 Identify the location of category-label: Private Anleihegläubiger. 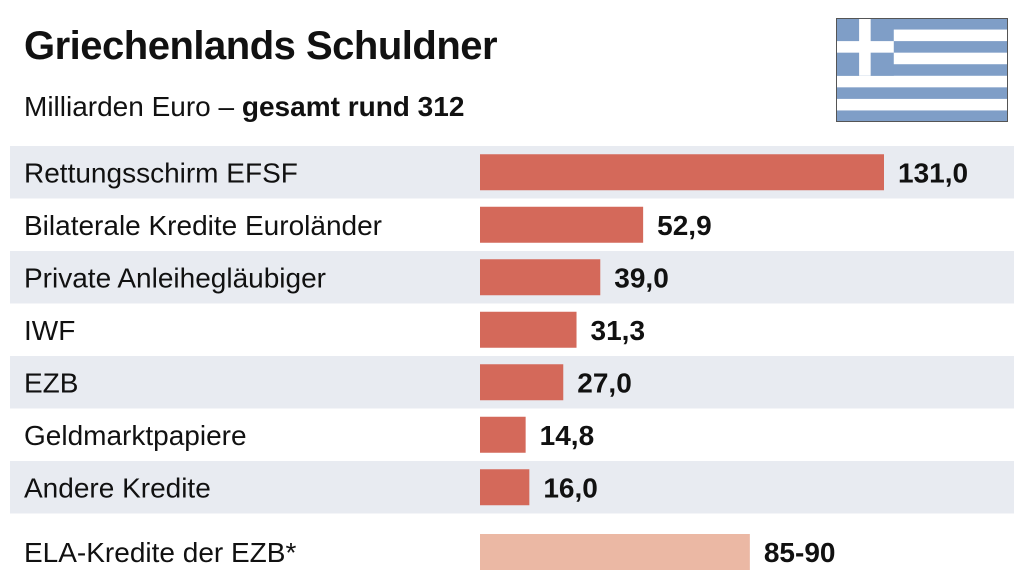
(175, 277).